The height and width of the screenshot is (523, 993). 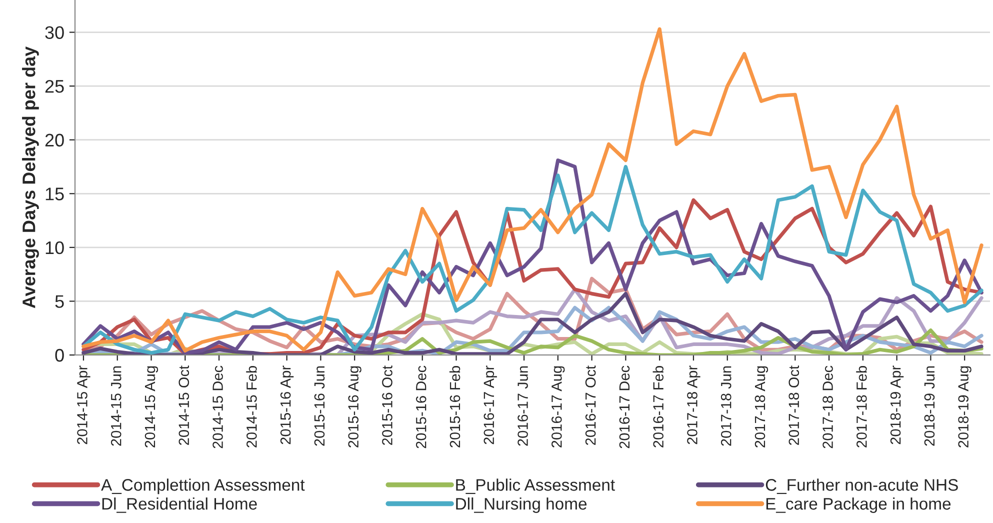 I want to click on x-tick-label: 2015-16 Oct, so click(x=387, y=405).